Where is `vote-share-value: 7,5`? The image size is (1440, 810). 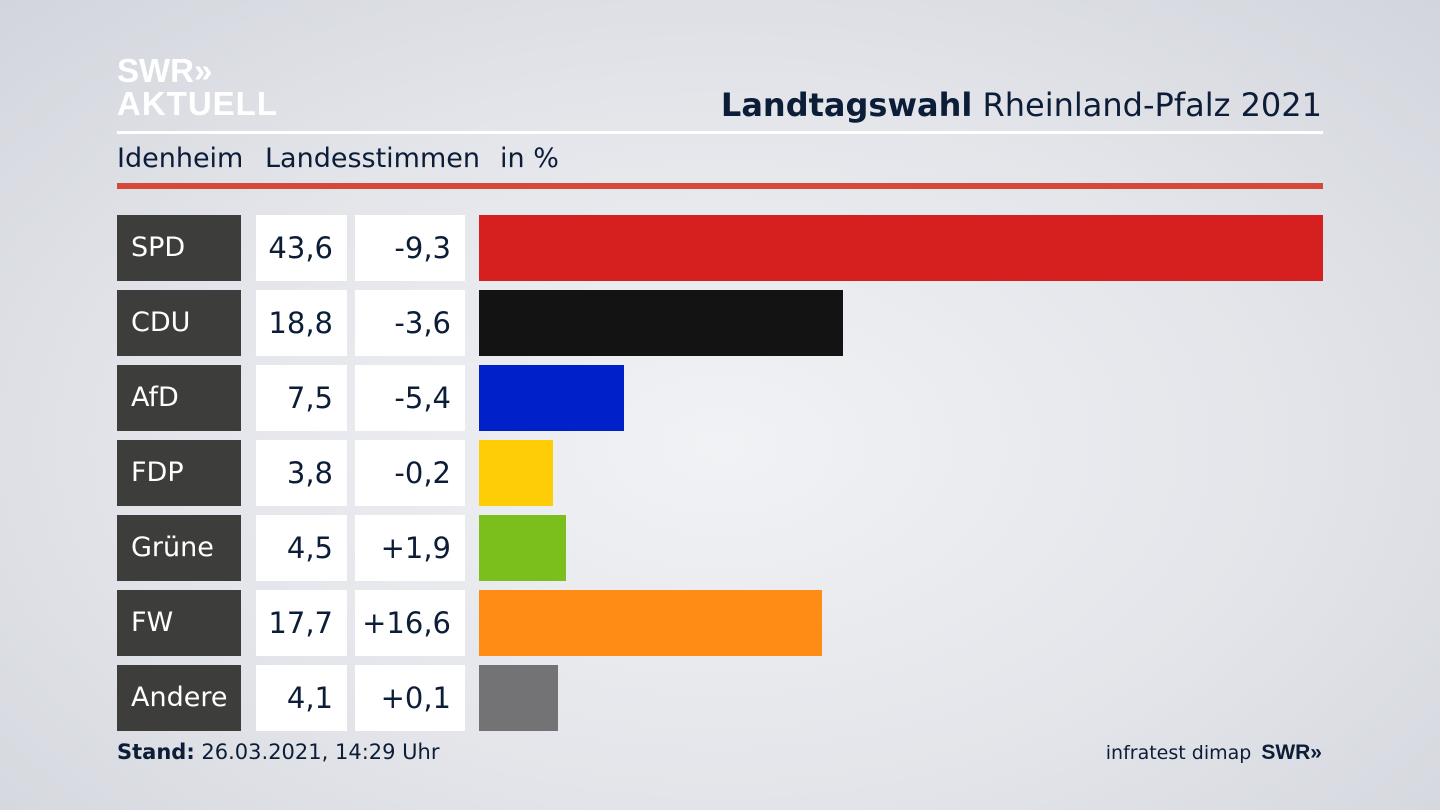
vote-share-value: 7,5 is located at coordinates (301, 398).